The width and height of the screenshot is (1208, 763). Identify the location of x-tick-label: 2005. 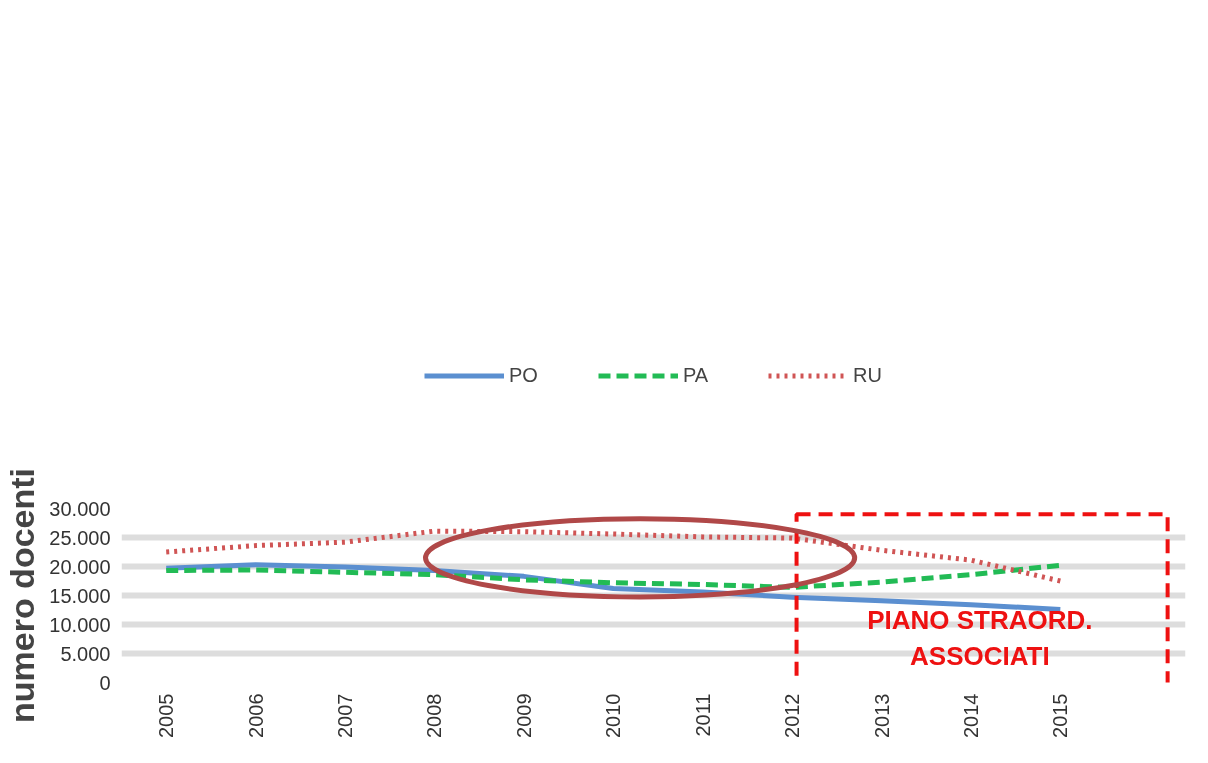
(166, 715).